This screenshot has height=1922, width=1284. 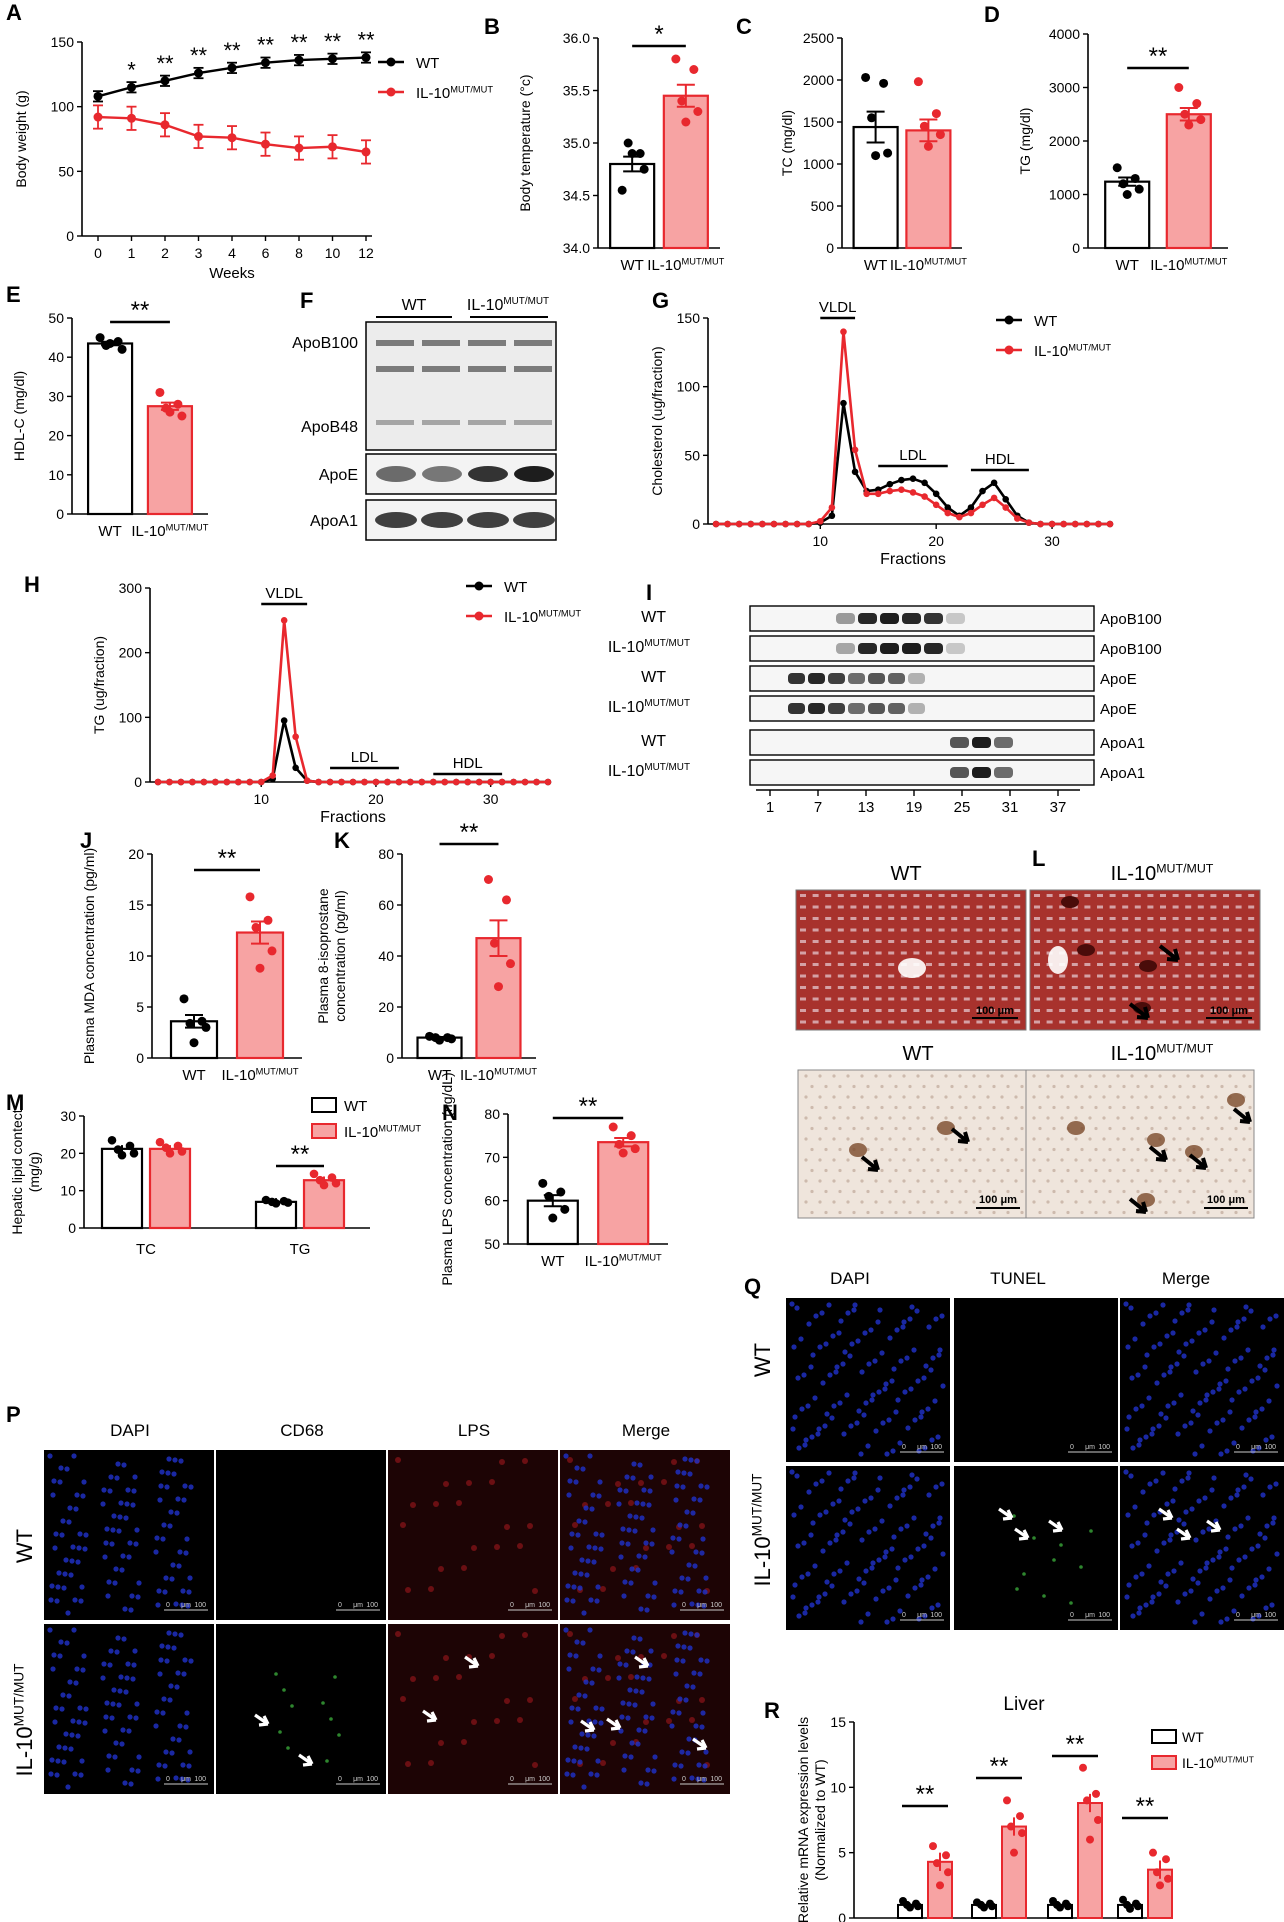 What do you see at coordinates (842, 1853) in the screenshot?
I see `y-tick-label: 5` at bounding box center [842, 1853].